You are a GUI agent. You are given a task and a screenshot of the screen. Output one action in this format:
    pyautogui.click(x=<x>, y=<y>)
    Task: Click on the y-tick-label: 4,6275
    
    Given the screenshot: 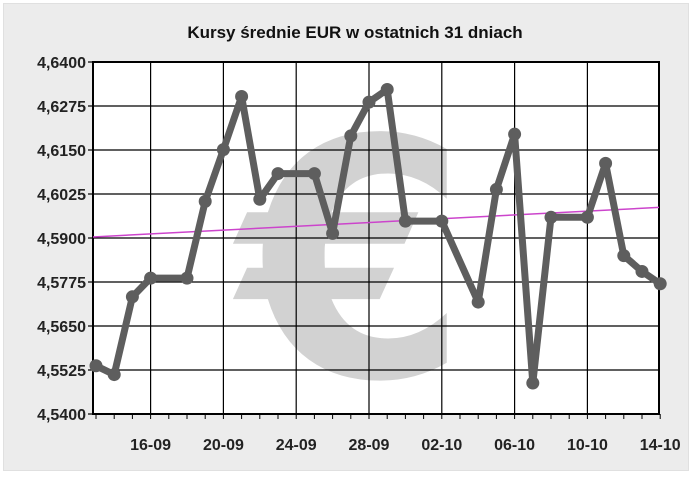 What is the action you would take?
    pyautogui.click(x=61, y=107)
    